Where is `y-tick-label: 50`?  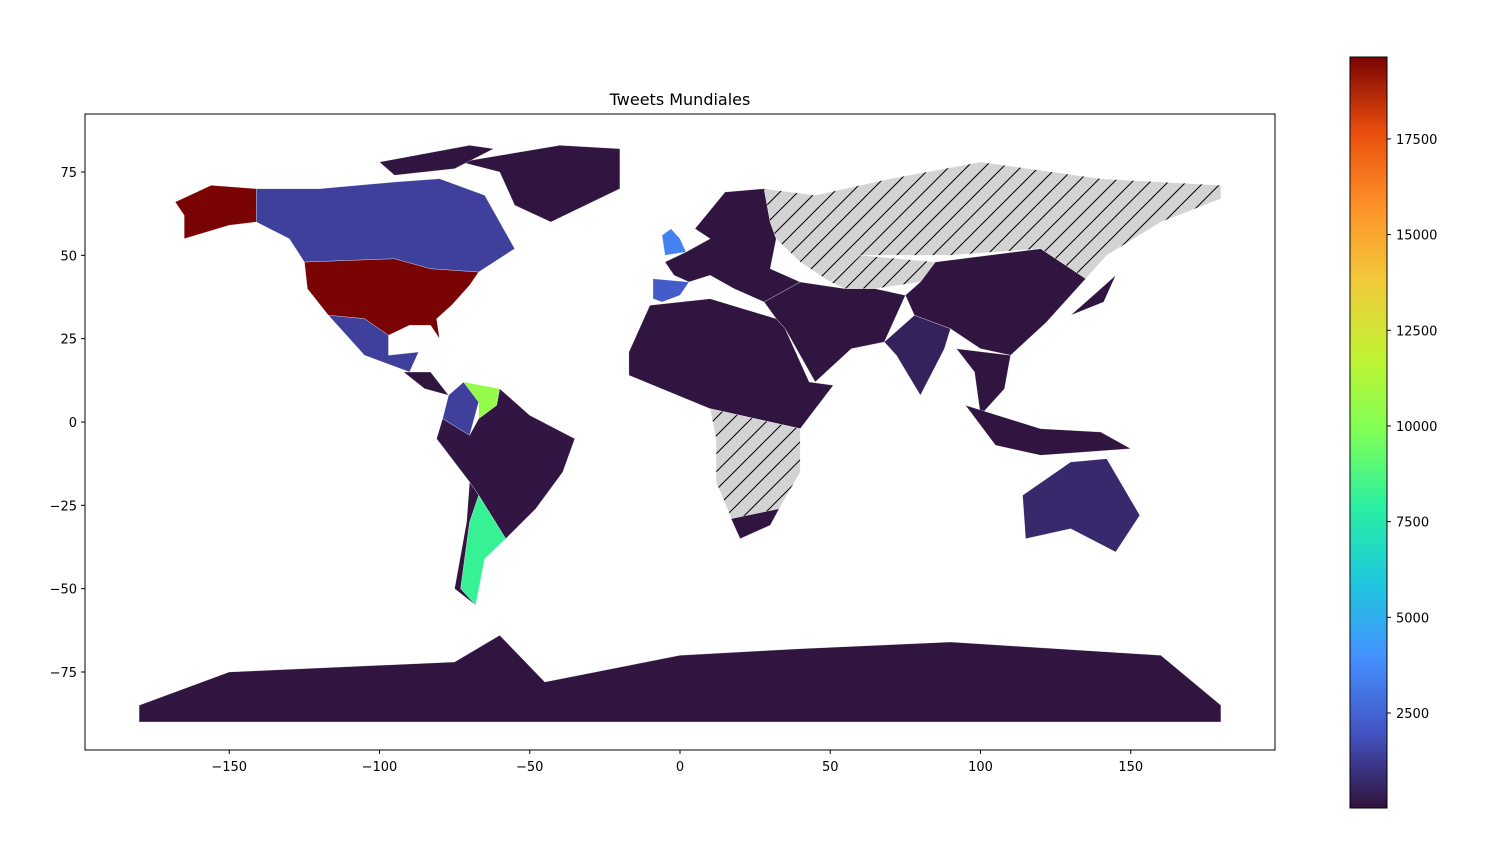
y-tick-label: 50 is located at coordinates (68, 256).